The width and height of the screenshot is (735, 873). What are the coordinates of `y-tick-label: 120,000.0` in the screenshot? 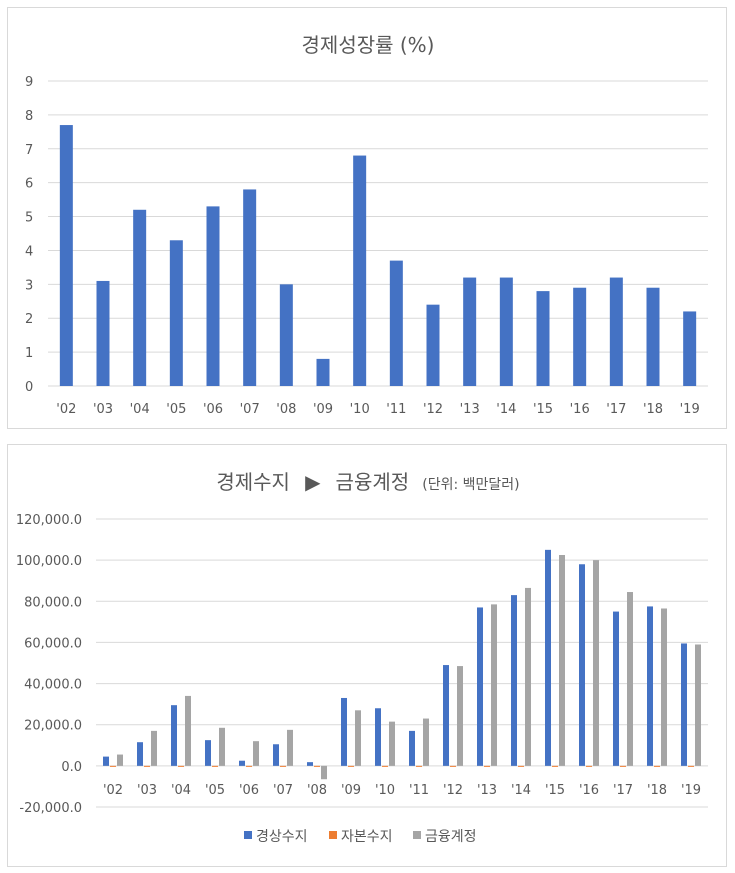 It's located at (49, 520).